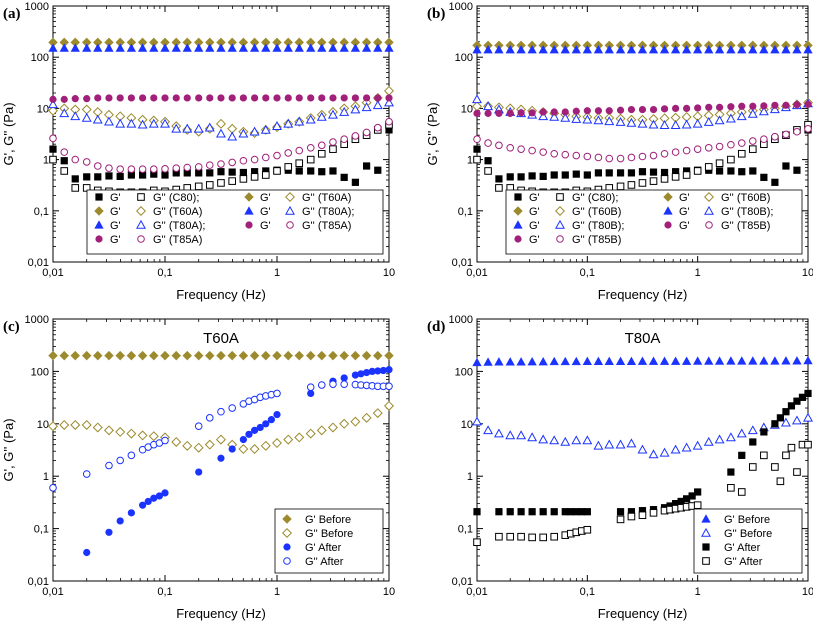 The image size is (813, 627). Describe the element at coordinates (742, 548) in the screenshot. I see `legend-label: G' After` at that location.